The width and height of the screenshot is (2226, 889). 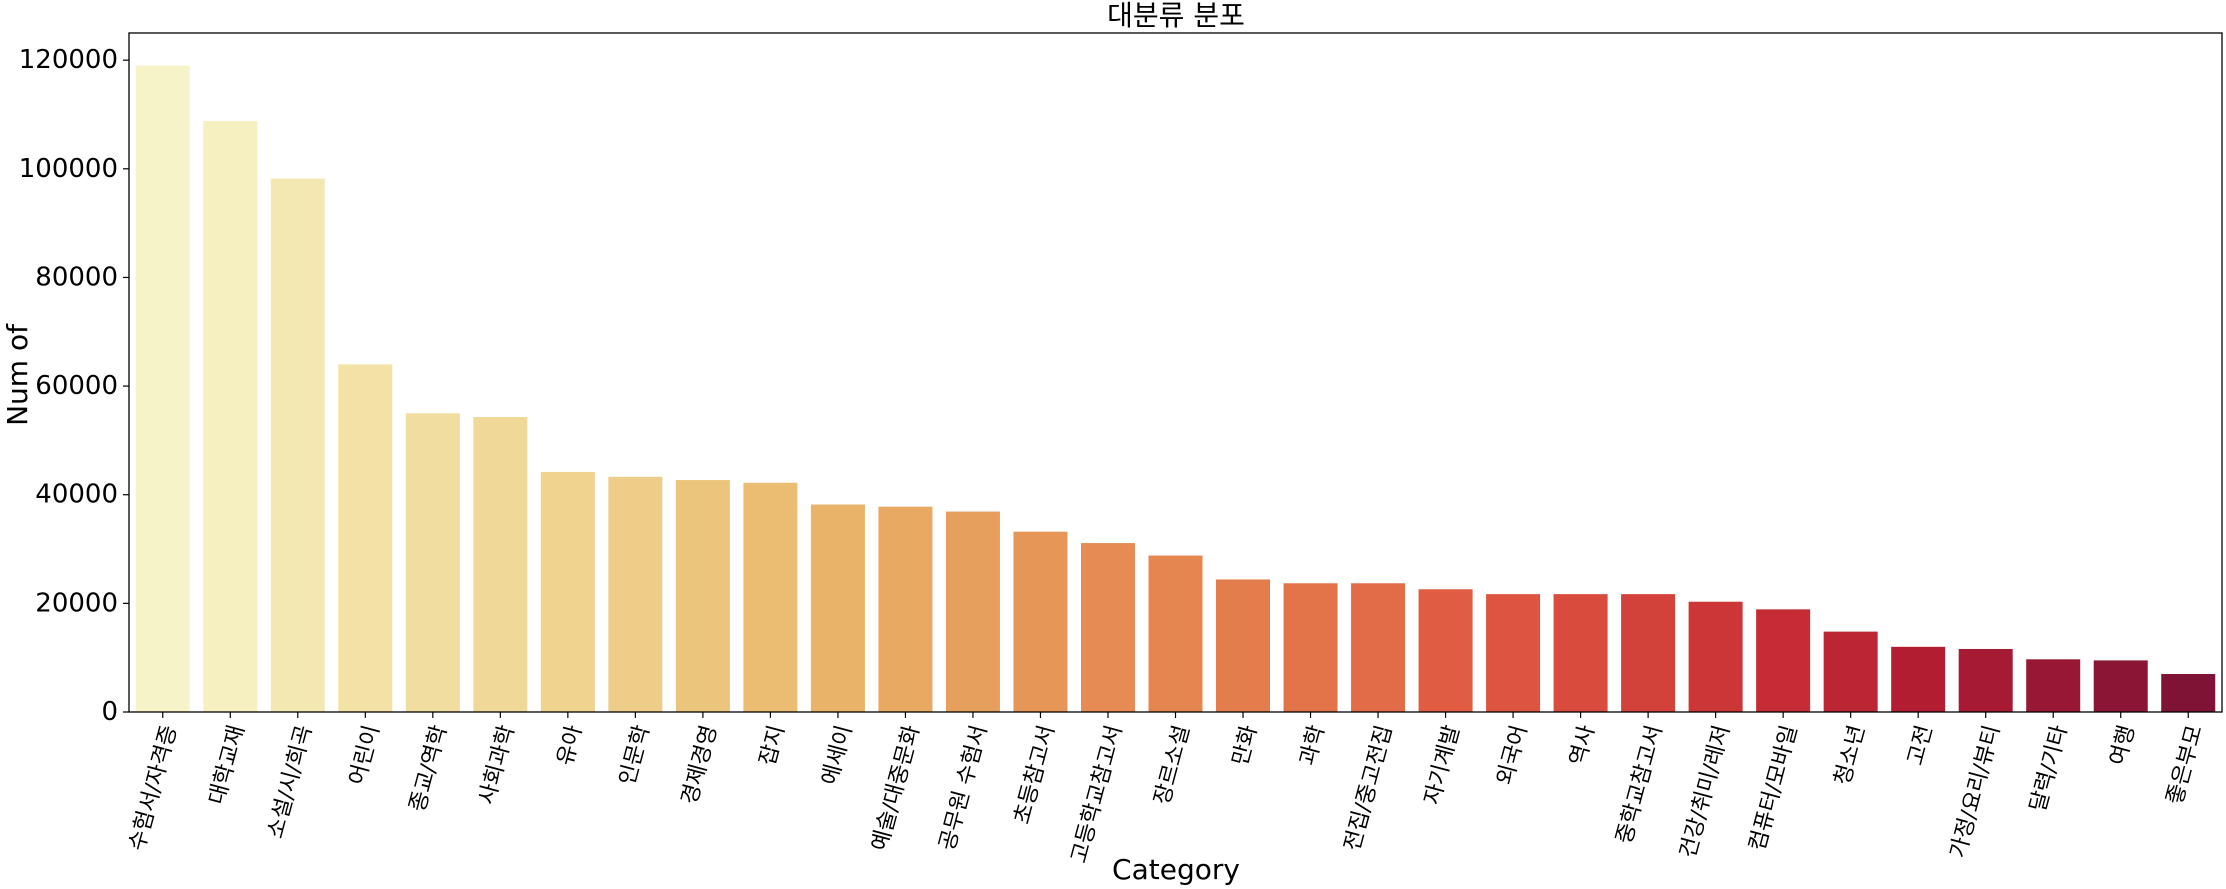 What do you see at coordinates (17, 374) in the screenshot?
I see `y-axis-label: Num of` at bounding box center [17, 374].